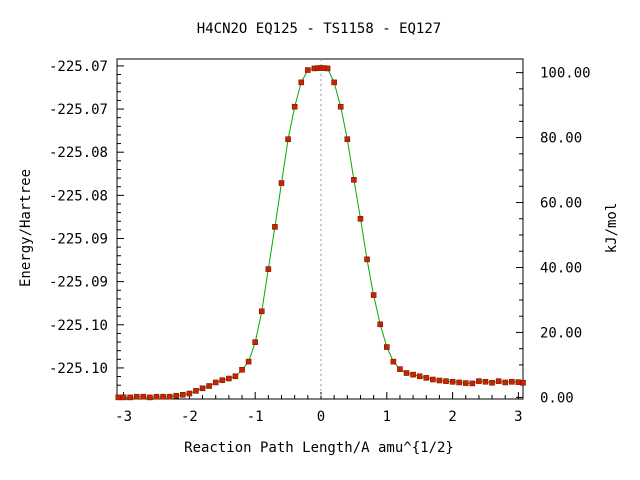 The height and width of the screenshot is (480, 640). What do you see at coordinates (518, 417) in the screenshot?
I see `x-tick-label: 3` at bounding box center [518, 417].